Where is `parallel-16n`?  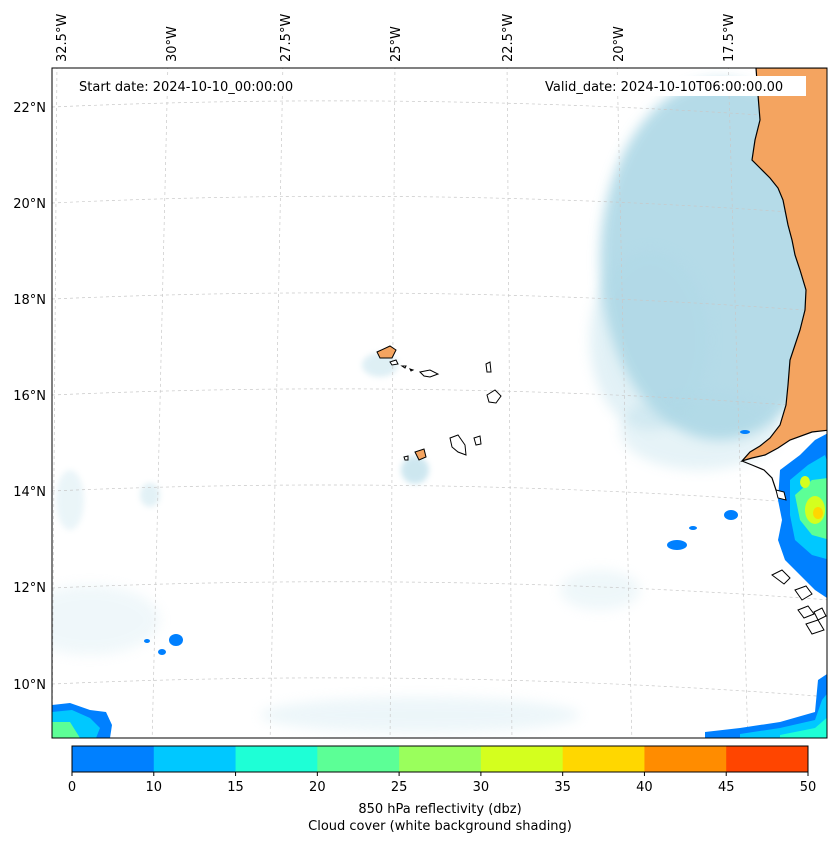 parallel-16n is located at coordinates (439, 398).